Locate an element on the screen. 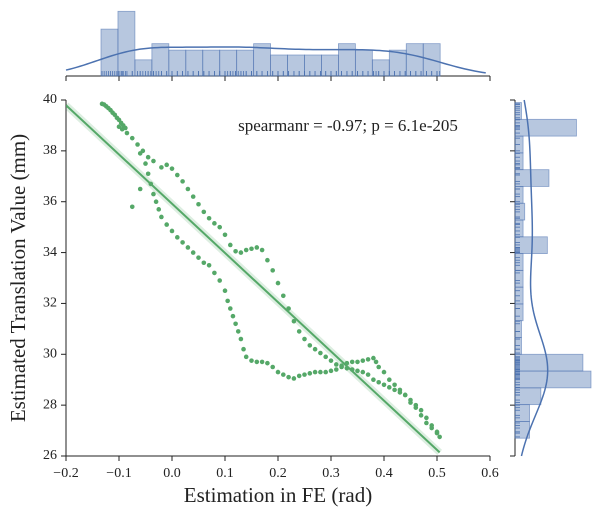  x-axis-label: Estimation in FE (rad) is located at coordinates (278, 495).